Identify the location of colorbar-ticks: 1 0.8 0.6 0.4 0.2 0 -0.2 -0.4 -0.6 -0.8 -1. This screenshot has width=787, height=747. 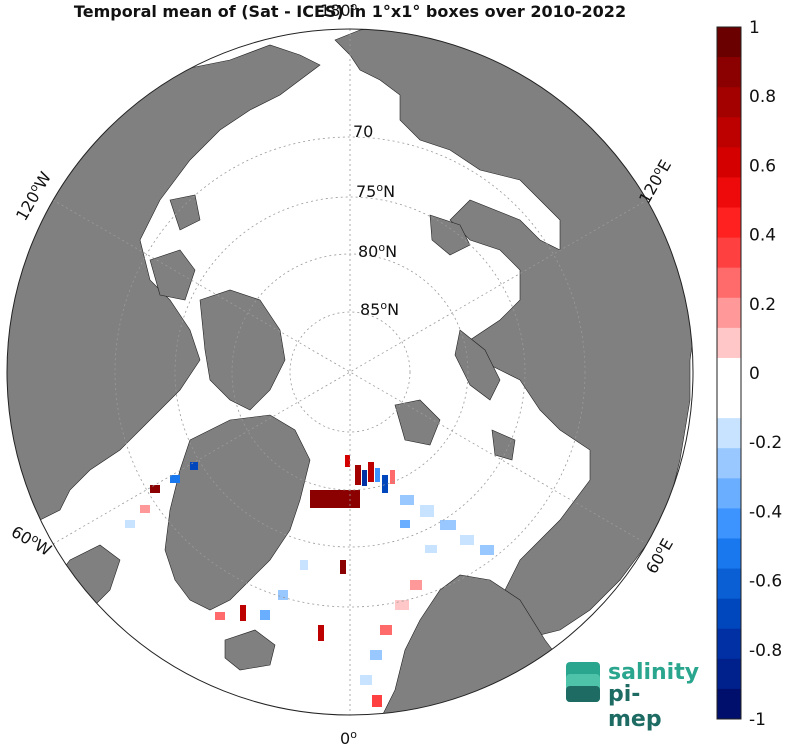
(765, 374).